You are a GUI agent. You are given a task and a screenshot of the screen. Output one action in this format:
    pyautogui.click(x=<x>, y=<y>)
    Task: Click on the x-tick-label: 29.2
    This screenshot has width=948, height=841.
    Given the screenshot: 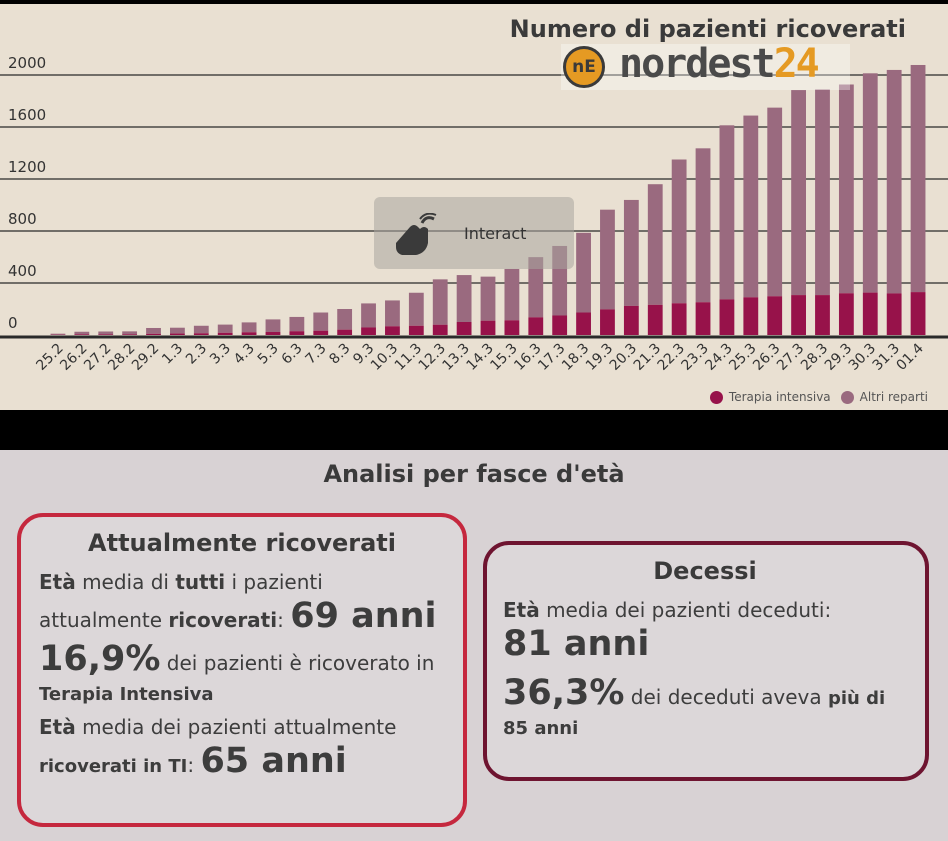 What is the action you would take?
    pyautogui.click(x=145, y=357)
    